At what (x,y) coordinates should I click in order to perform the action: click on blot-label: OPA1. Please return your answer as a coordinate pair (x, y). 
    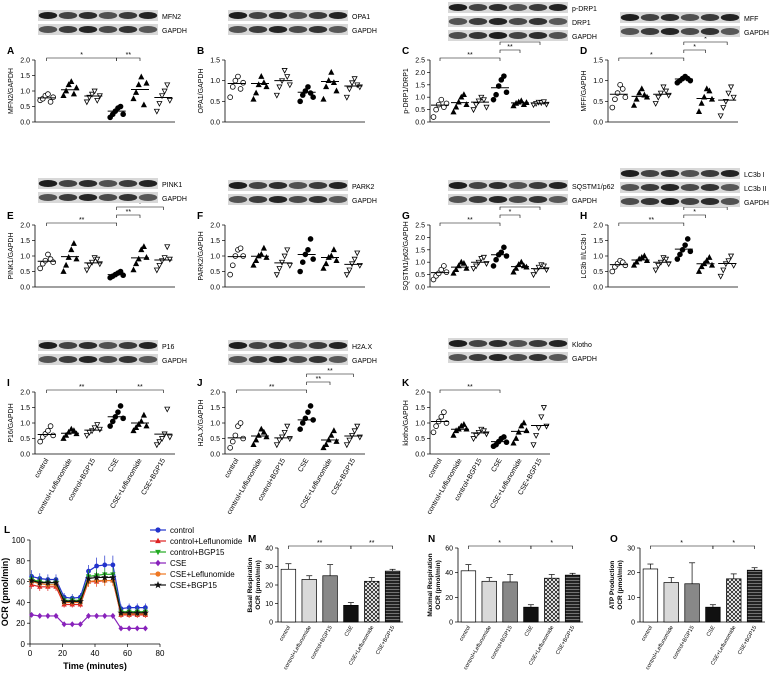
    Looking at the image, I should click on (361, 17).